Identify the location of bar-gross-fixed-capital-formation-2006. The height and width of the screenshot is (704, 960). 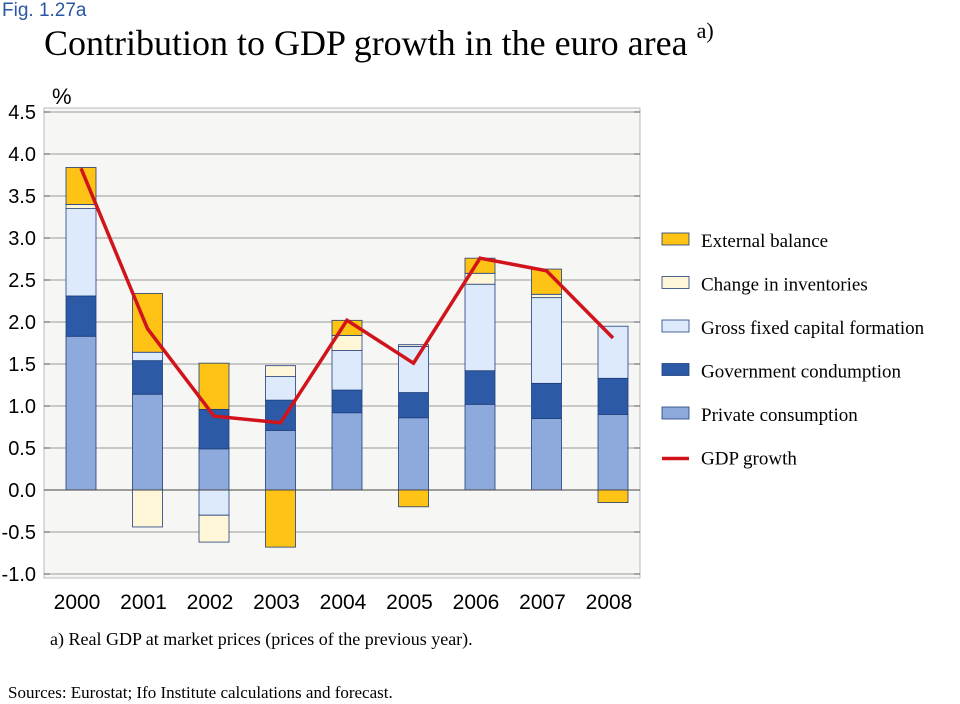
(480, 327).